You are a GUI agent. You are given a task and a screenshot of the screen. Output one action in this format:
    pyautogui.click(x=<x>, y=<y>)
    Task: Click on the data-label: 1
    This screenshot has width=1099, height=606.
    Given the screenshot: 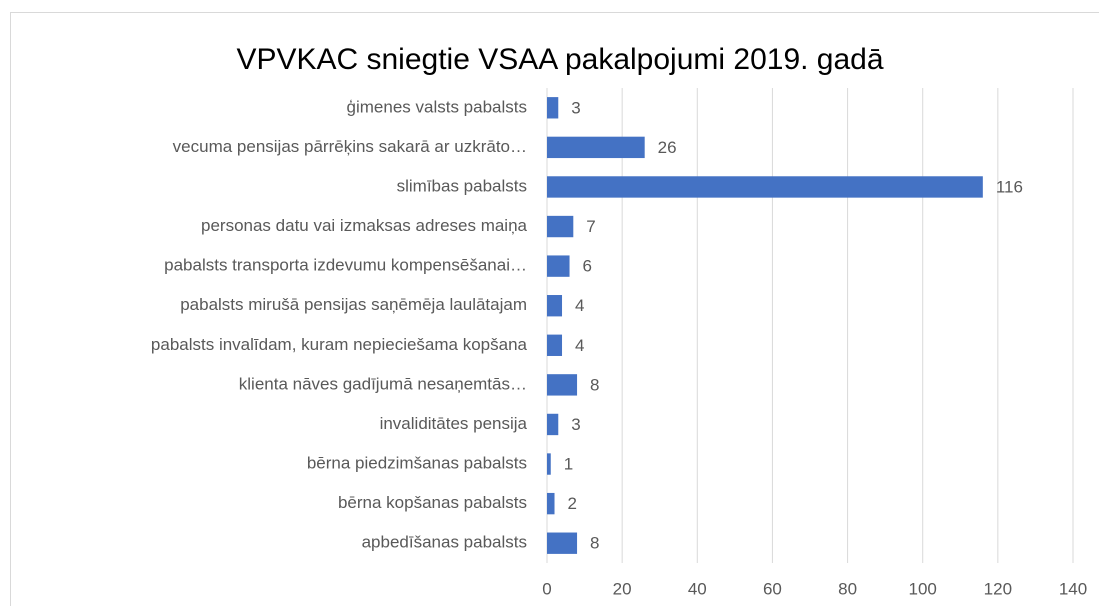 What is the action you would take?
    pyautogui.click(x=568, y=464)
    